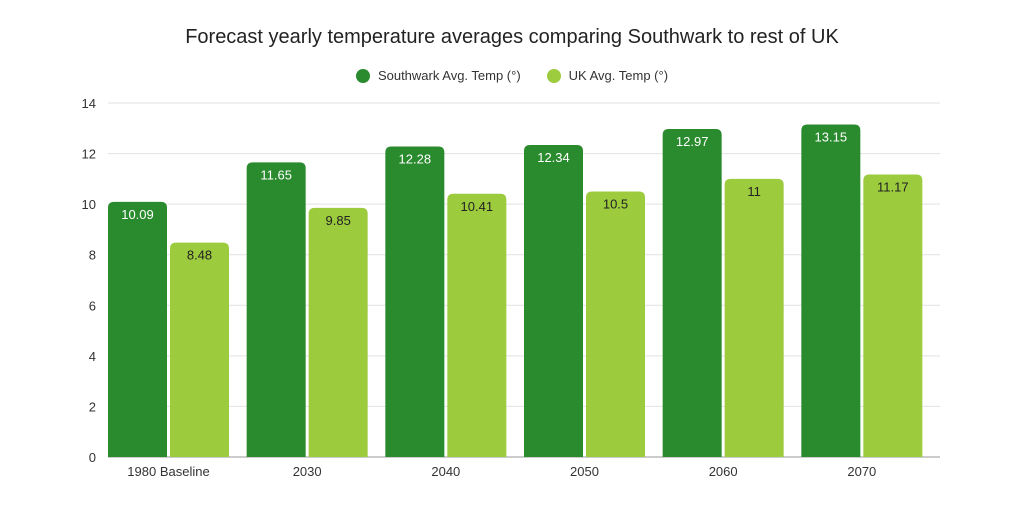 Image resolution: width=1024 pixels, height=512 pixels. What do you see at coordinates (92, 406) in the screenshot?
I see `y-tick-label: 2` at bounding box center [92, 406].